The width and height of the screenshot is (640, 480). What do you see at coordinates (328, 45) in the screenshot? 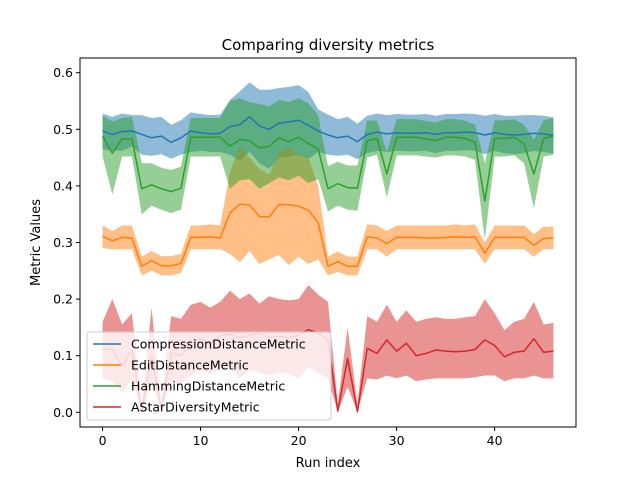
I see `chart-title: Comparing diversity metrics` at bounding box center [328, 45].